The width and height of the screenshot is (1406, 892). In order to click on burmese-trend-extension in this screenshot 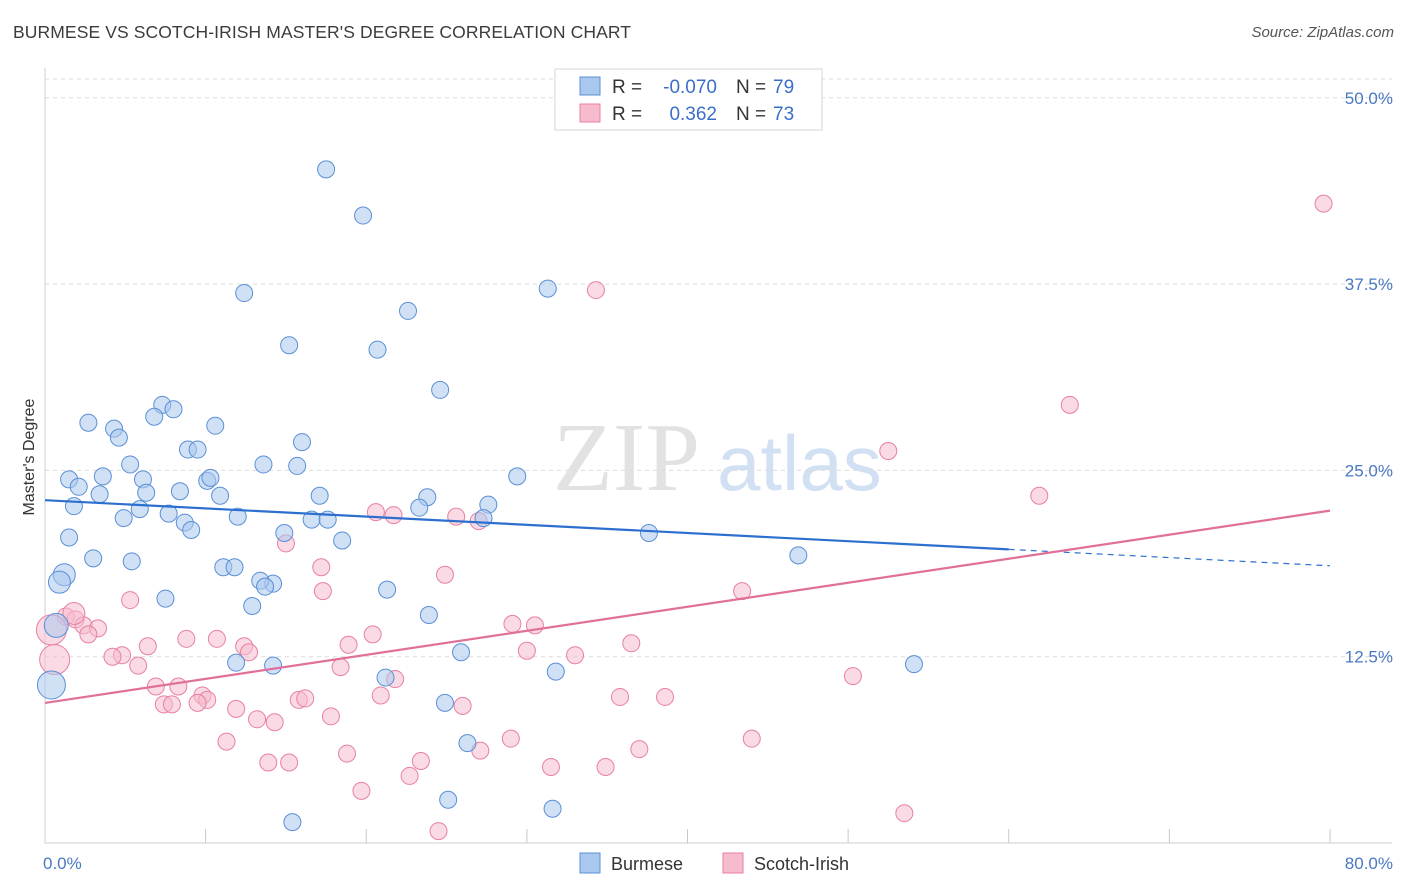, I will do `click(1169, 557)`.